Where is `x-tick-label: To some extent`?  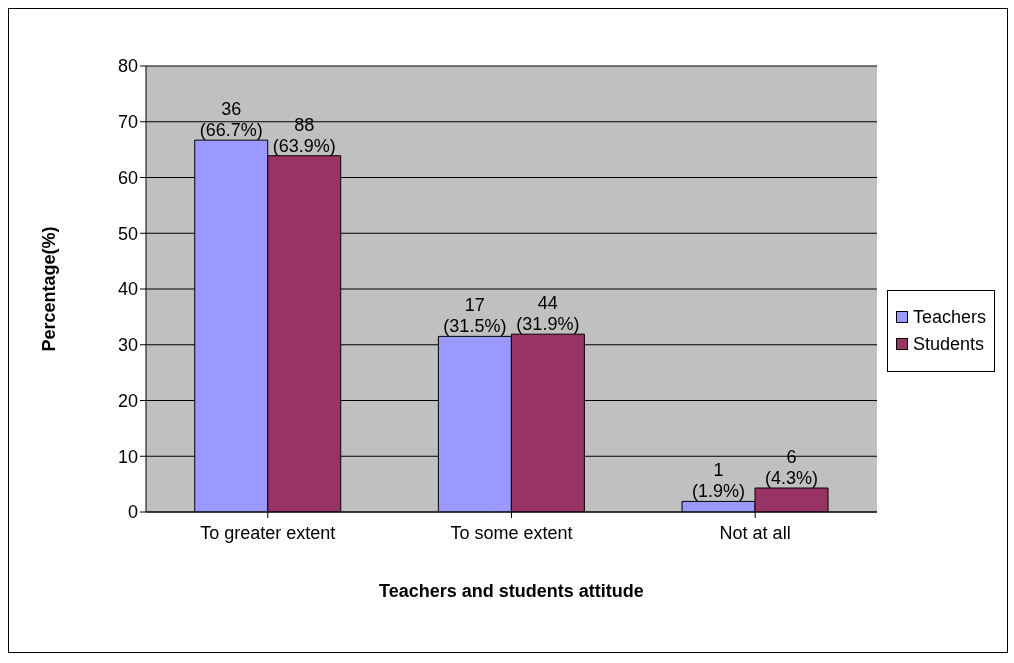
x-tick-label: To some extent is located at coordinates (511, 532).